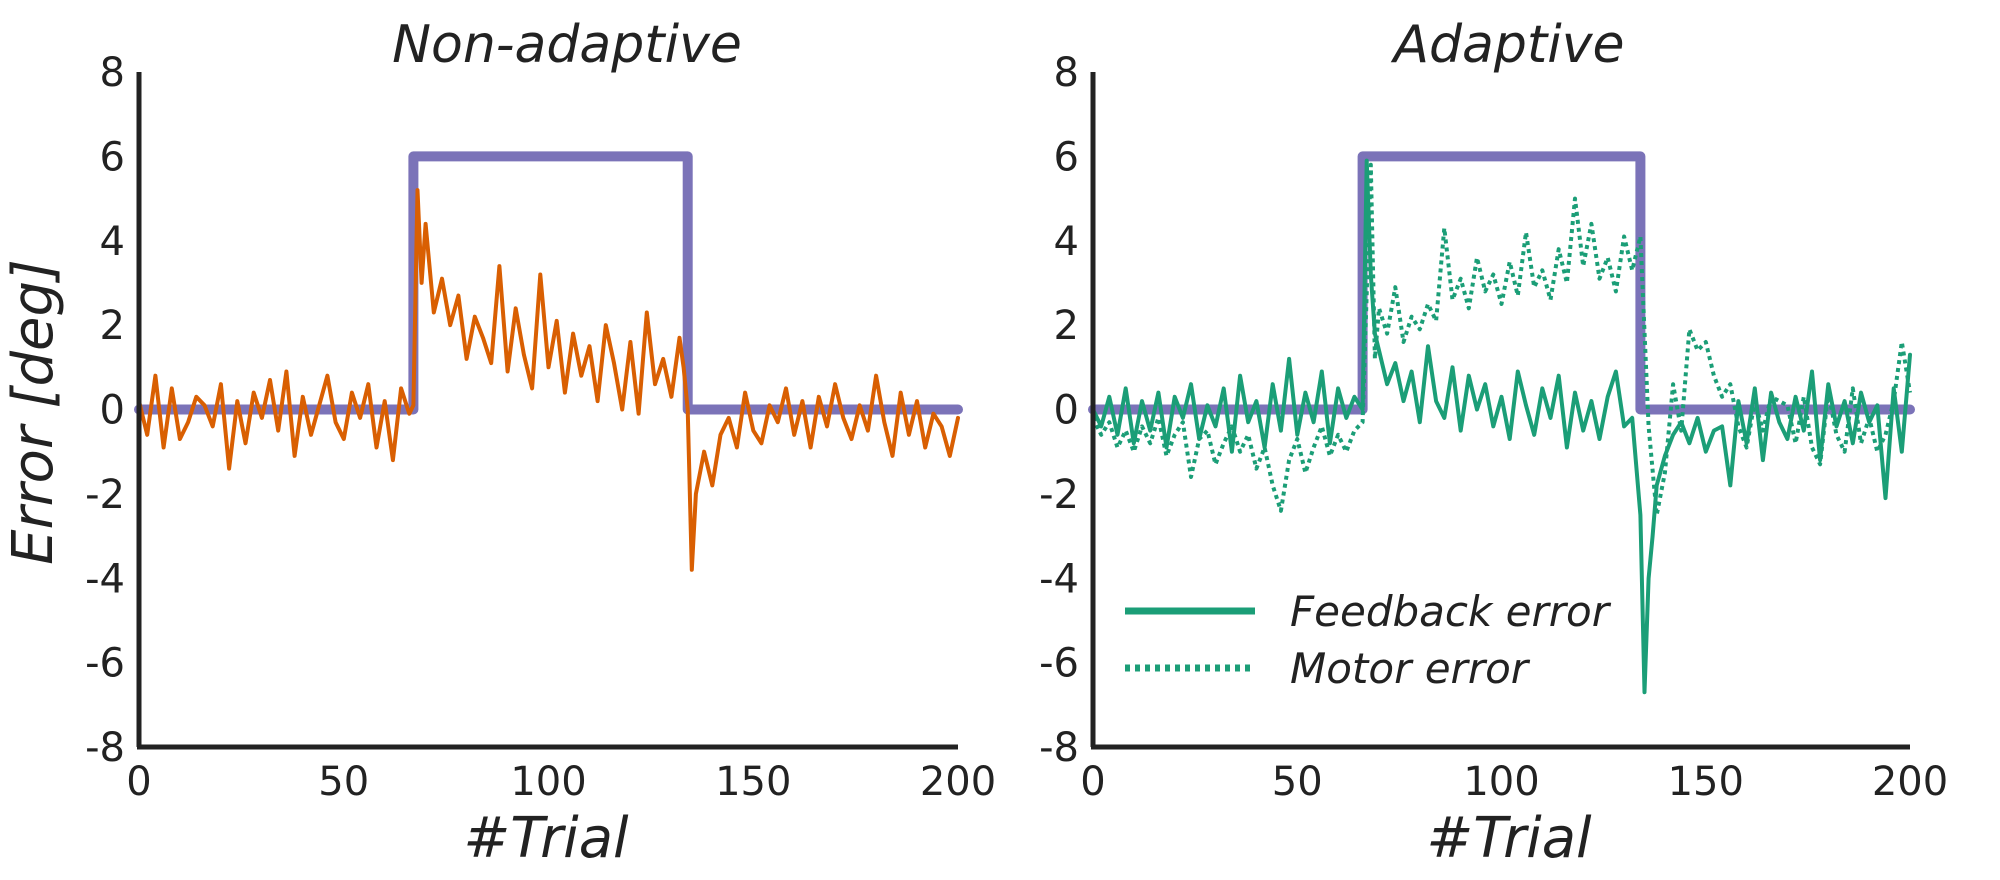  What do you see at coordinates (1368, 640) in the screenshot?
I see `legend: Feedback error Motor error` at bounding box center [1368, 640].